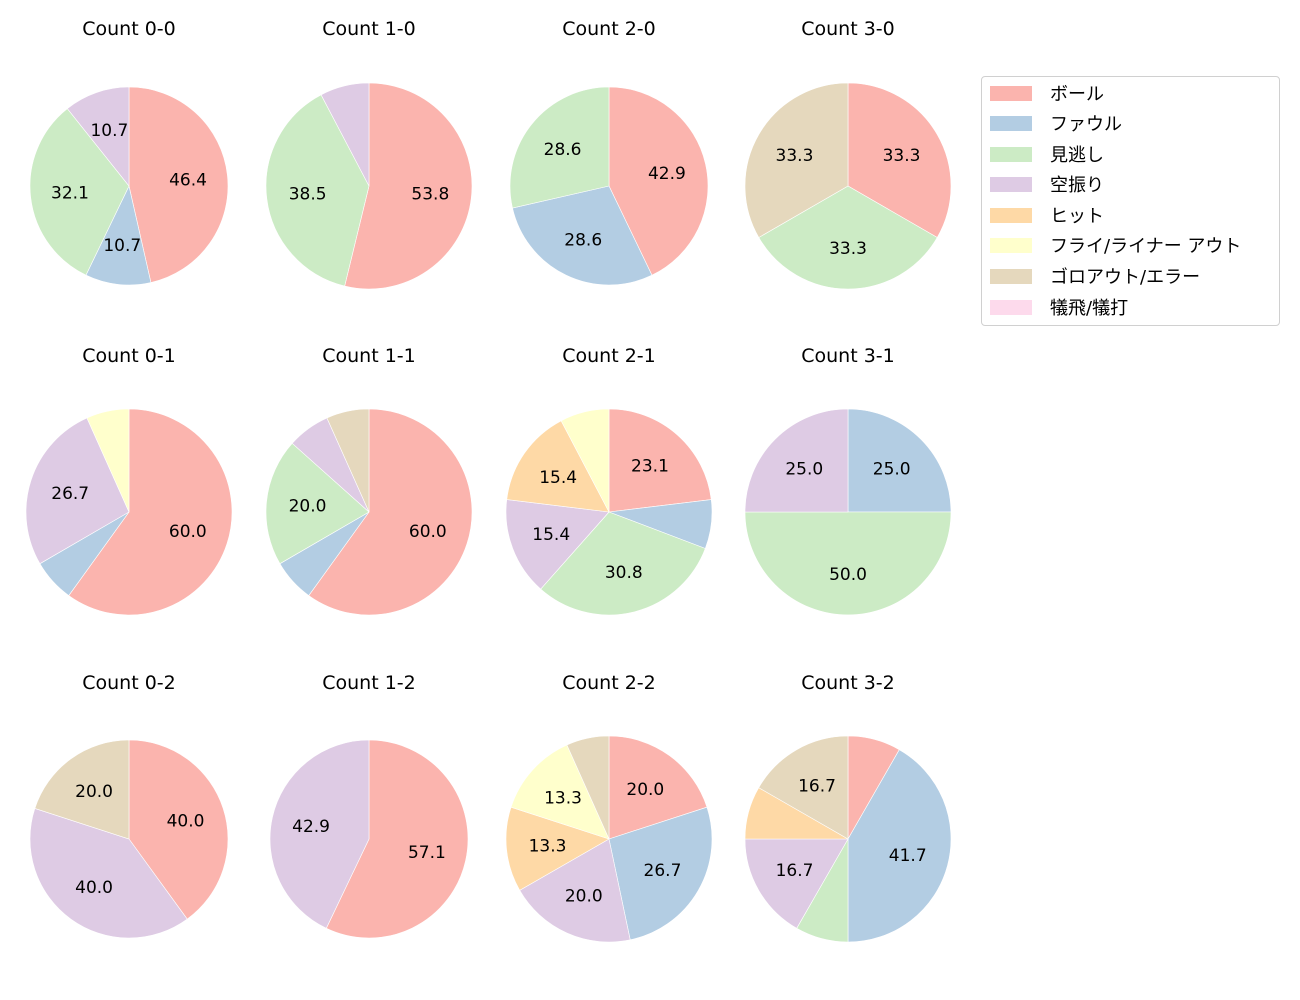 This screenshot has height=1000, width=1300. I want to click on wedge-label: 30.8, so click(624, 573).